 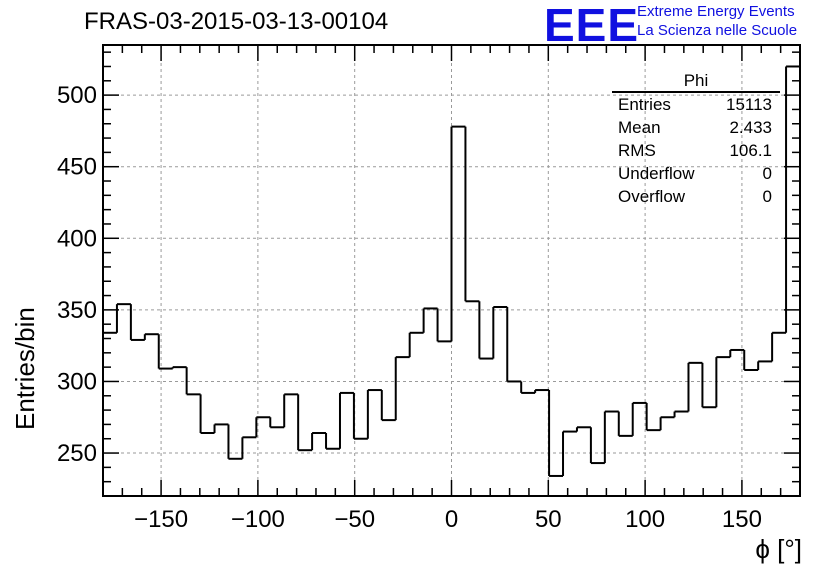 What do you see at coordinates (652, 196) in the screenshot?
I see `stats-label: Overflow` at bounding box center [652, 196].